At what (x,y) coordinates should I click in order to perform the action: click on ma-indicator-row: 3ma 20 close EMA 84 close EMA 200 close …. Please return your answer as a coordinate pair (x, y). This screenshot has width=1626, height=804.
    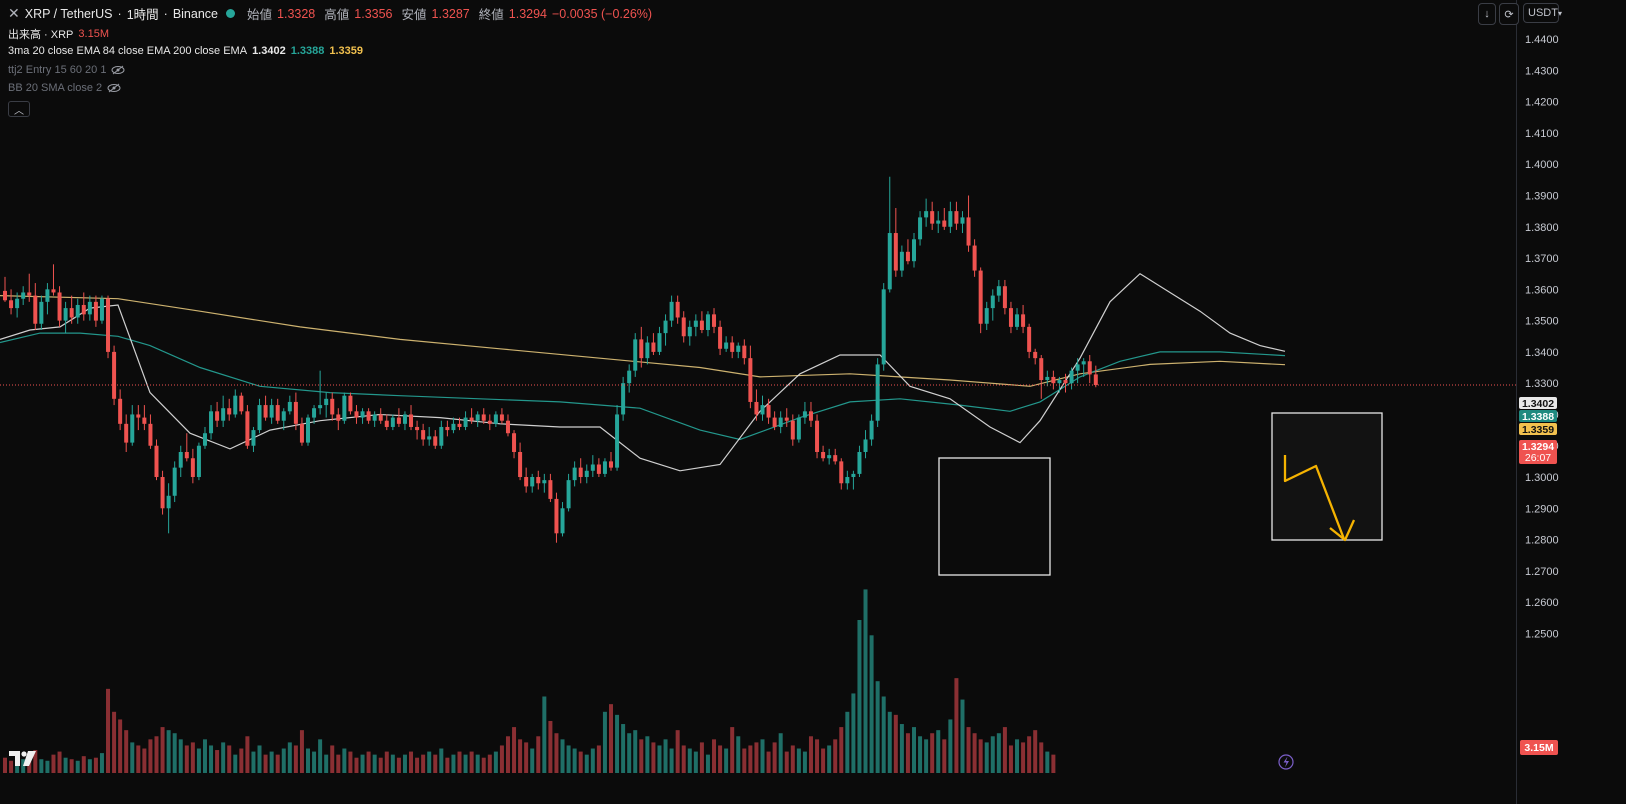
    Looking at the image, I should click on (185, 51).